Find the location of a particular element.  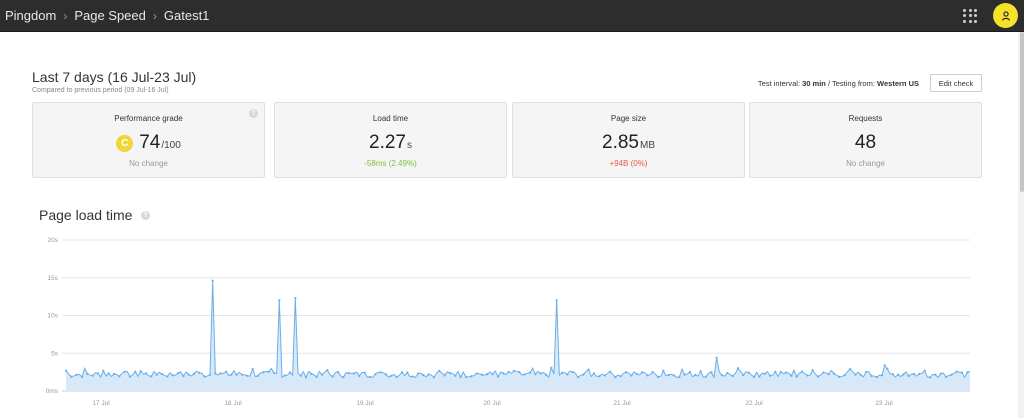

page-size-unit: MB is located at coordinates (647, 145).